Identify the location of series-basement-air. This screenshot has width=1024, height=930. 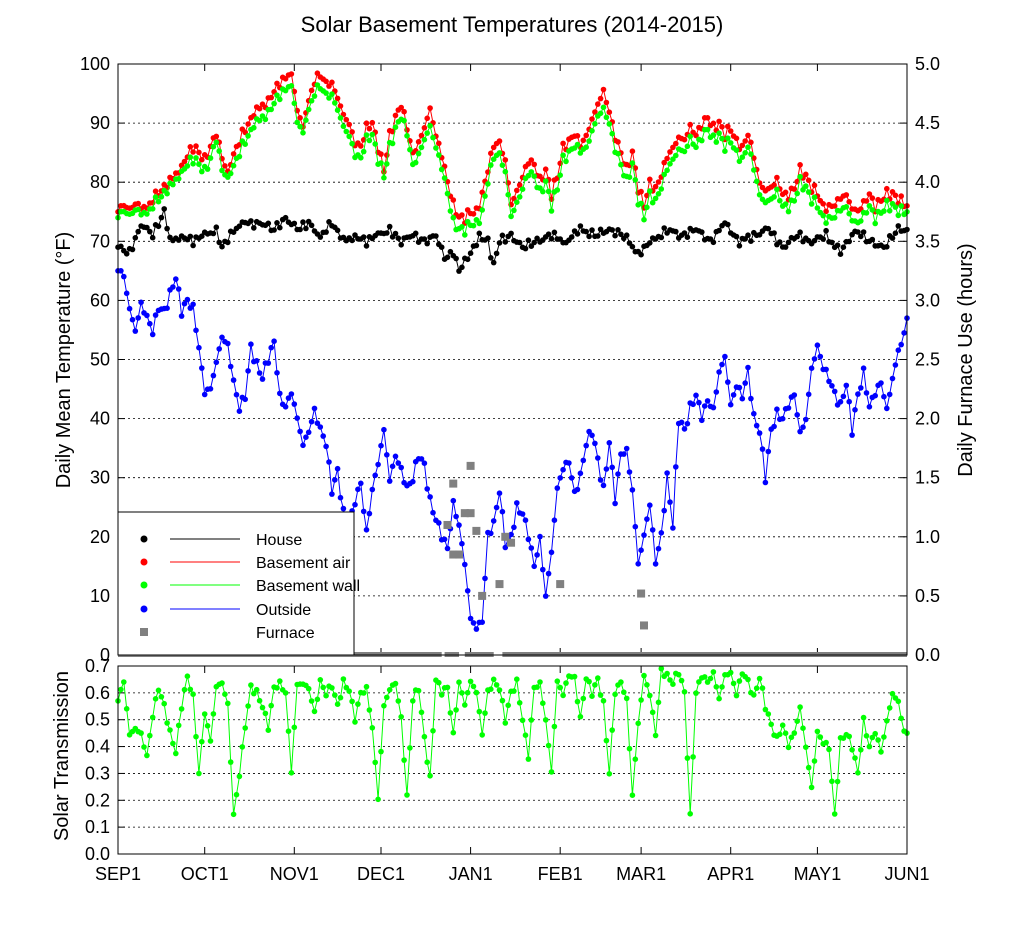
(512, 148).